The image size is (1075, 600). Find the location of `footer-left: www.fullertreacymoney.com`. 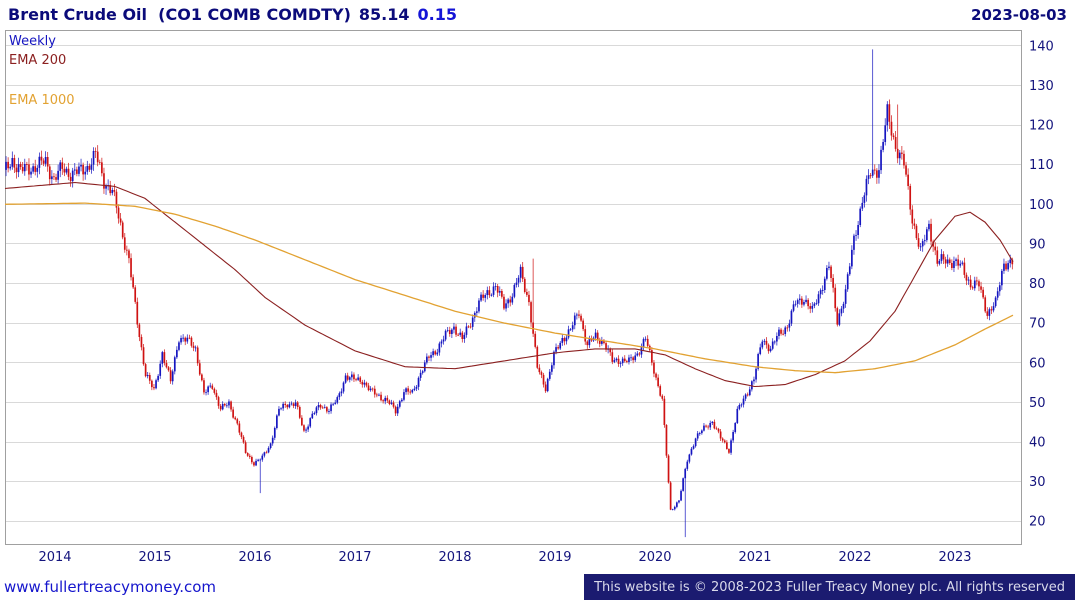

footer-left: www.fullertreacymoney.com is located at coordinates (292, 587).